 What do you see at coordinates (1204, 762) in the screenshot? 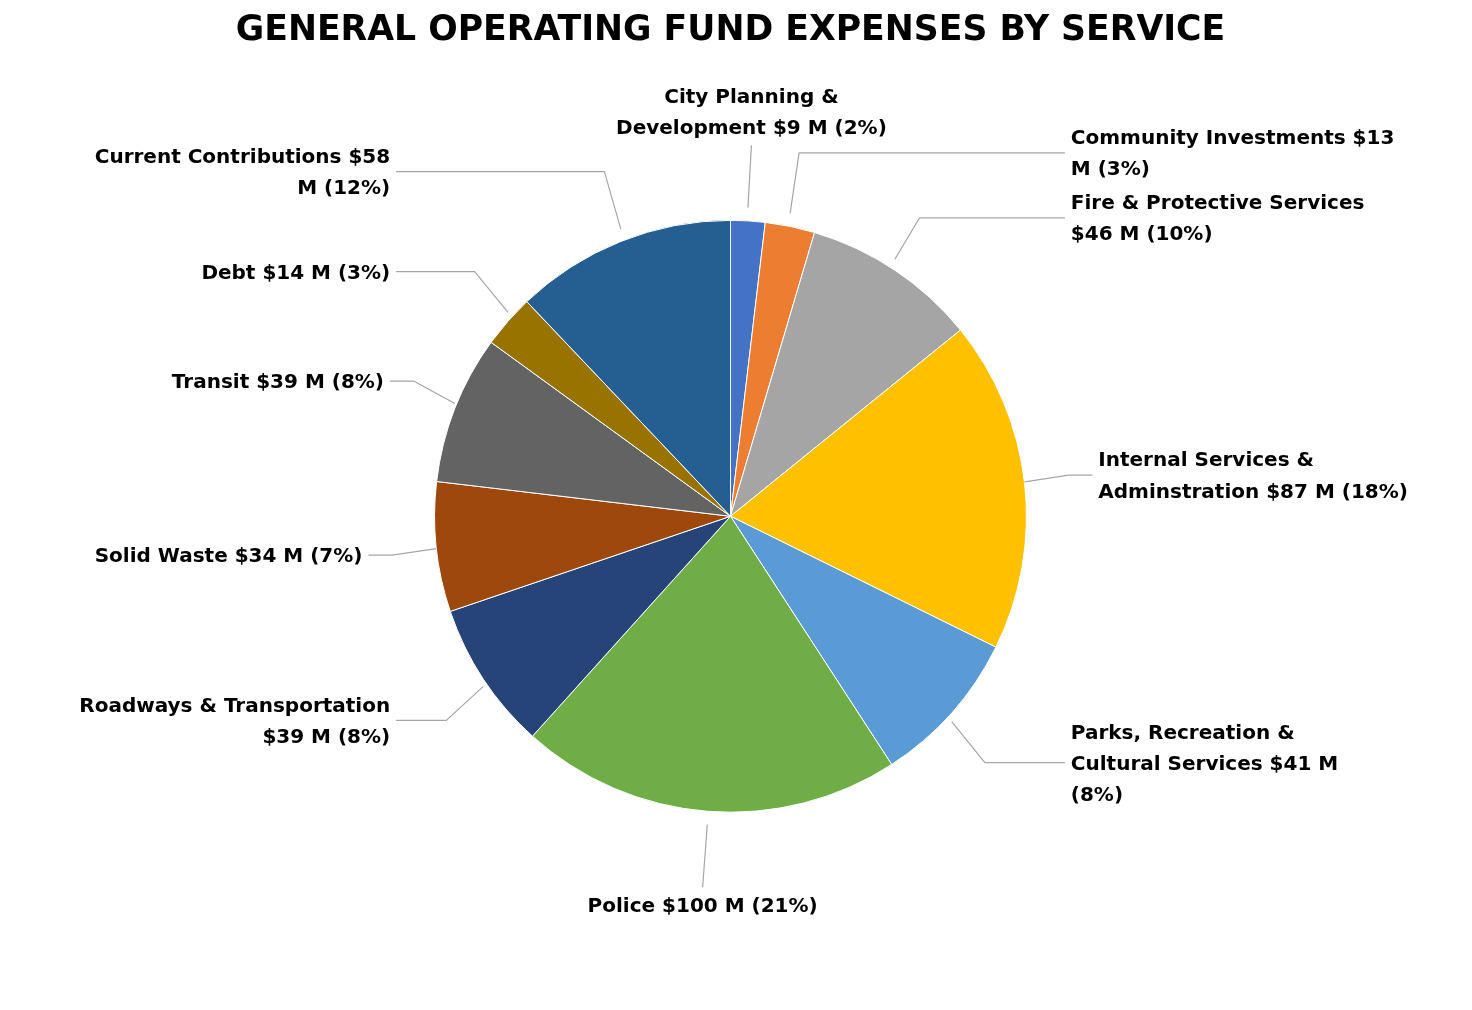
I see `slice-label: Parks, Recreation & Cultural Services $41 M (8%)` at bounding box center [1204, 762].